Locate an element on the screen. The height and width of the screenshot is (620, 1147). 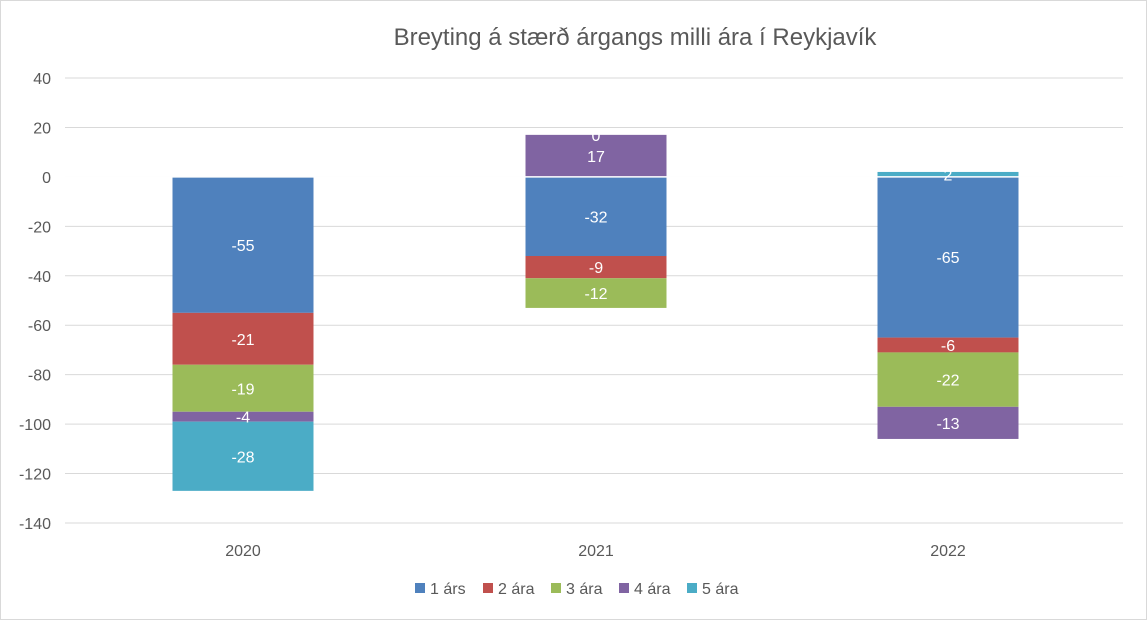
data-label: -32 is located at coordinates (595, 217).